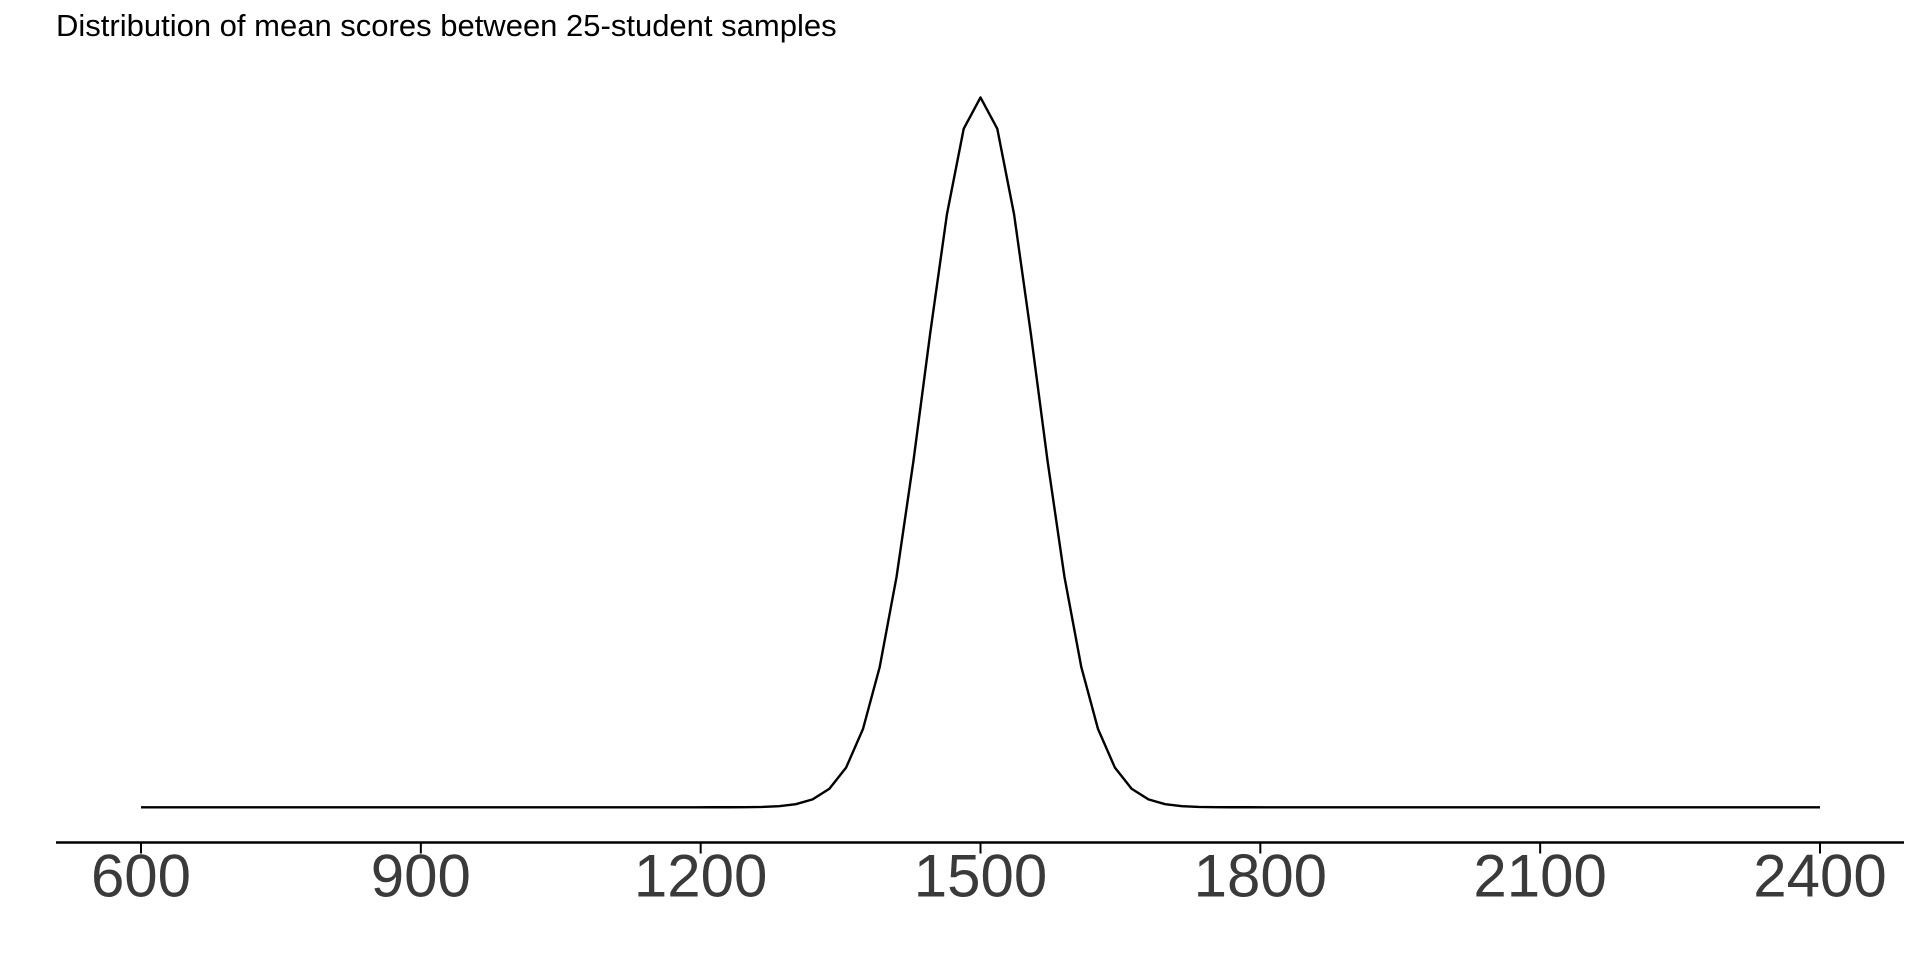 This screenshot has height=960, width=1920. I want to click on x-tick-label: 2400, so click(1819, 875).